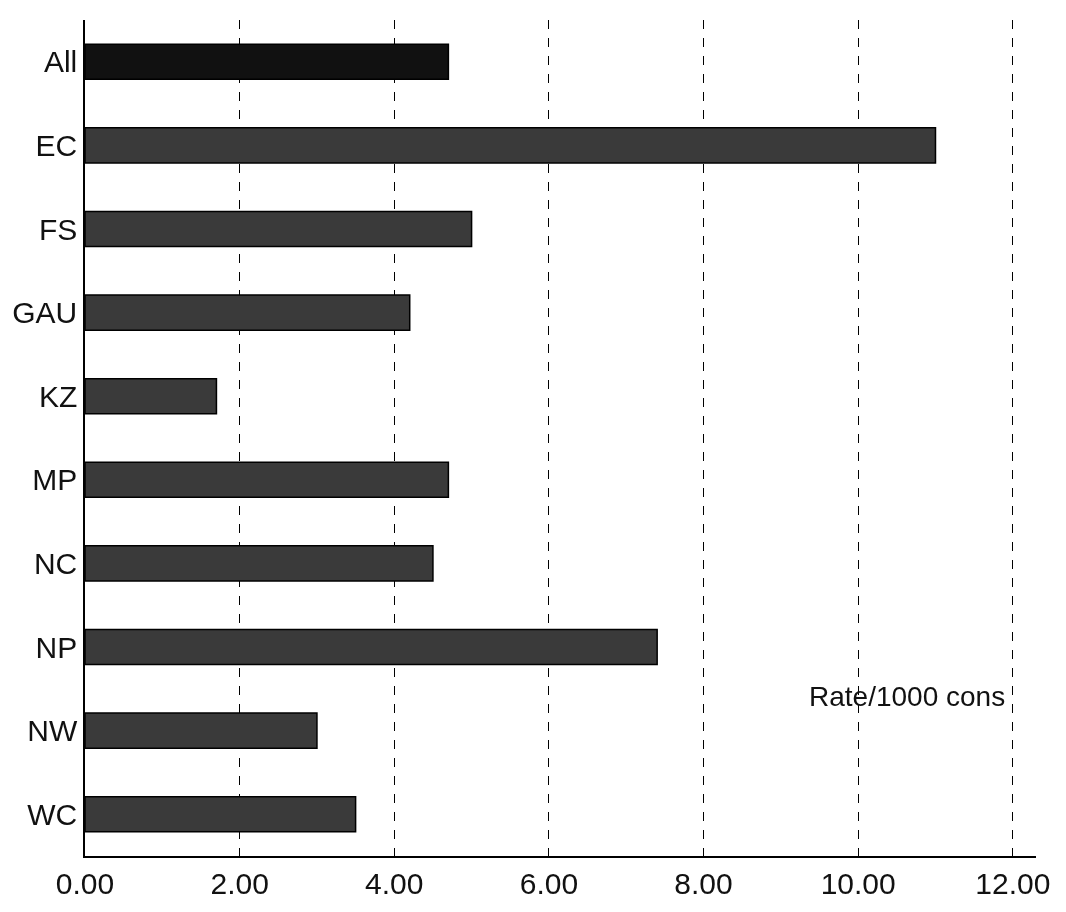 This screenshot has width=1066, height=912. Describe the element at coordinates (58, 229) in the screenshot. I see `y-tick-label: FS` at that location.